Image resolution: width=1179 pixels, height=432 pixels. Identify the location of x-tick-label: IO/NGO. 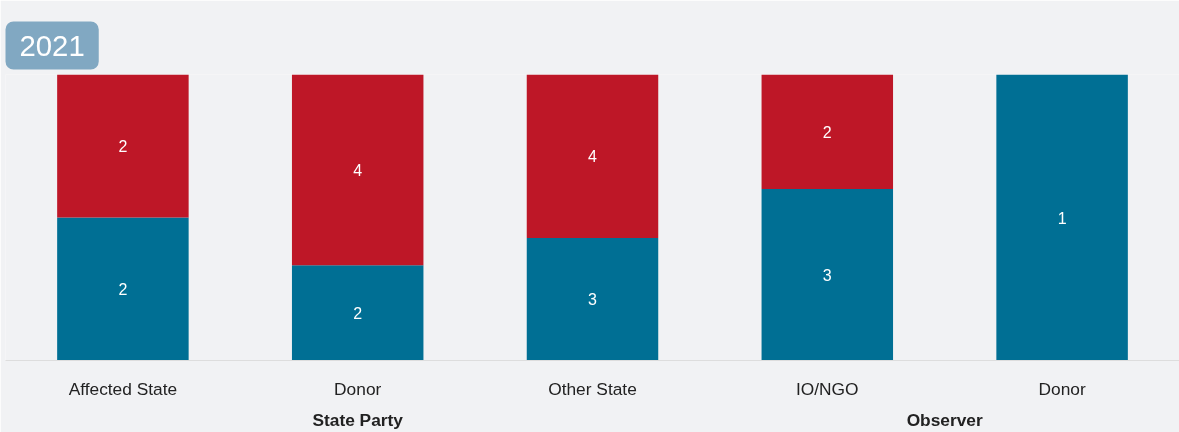
(827, 388).